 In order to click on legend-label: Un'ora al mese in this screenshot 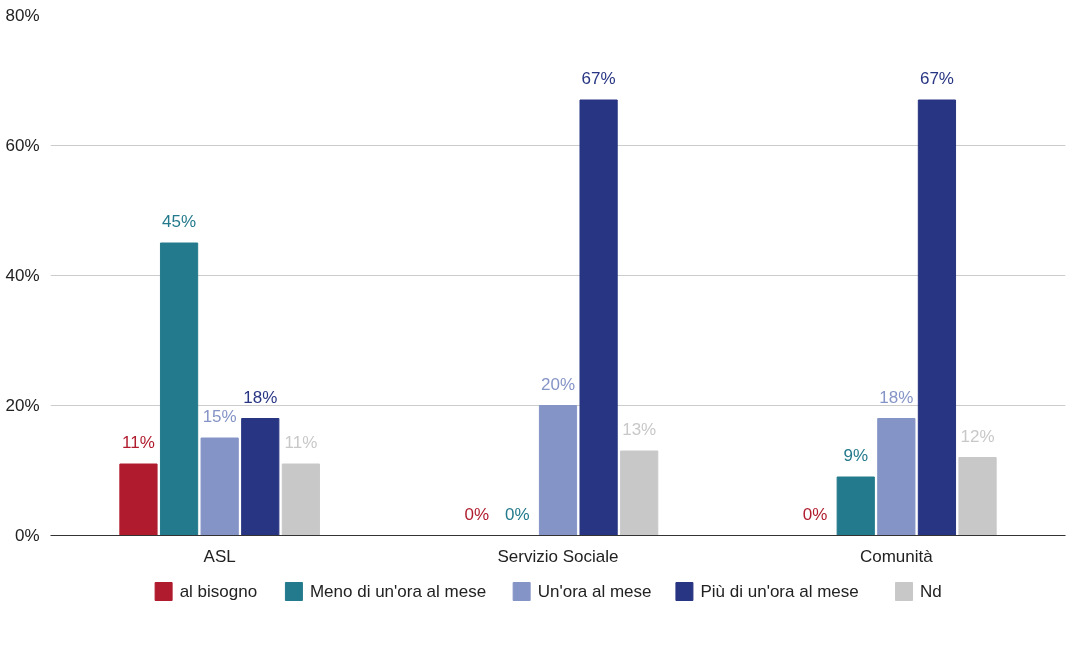, I will do `click(594, 591)`.